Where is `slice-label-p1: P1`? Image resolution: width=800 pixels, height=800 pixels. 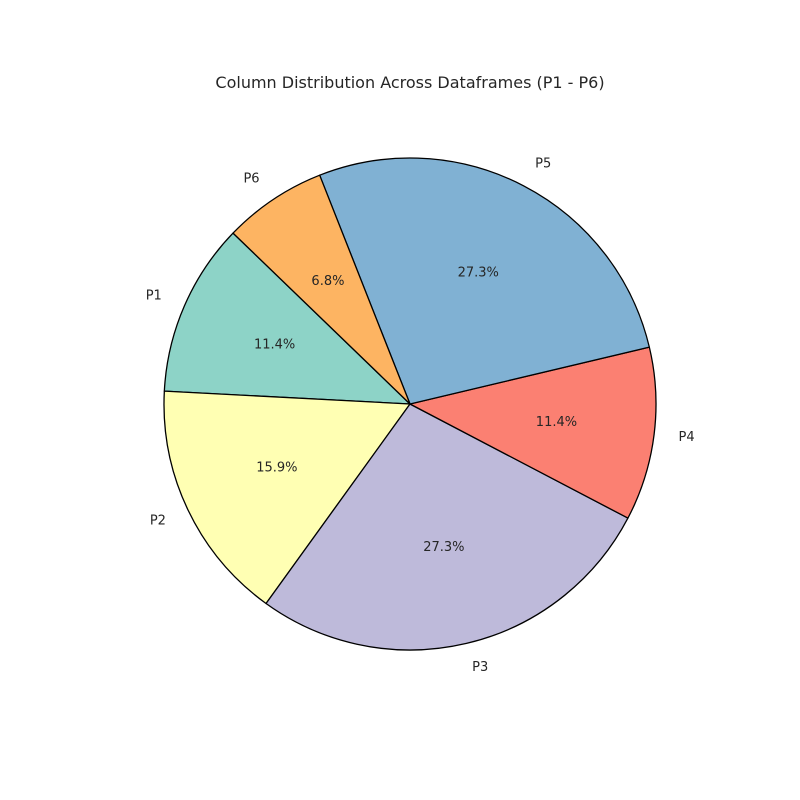 slice-label-p1: P1 is located at coordinates (154, 296).